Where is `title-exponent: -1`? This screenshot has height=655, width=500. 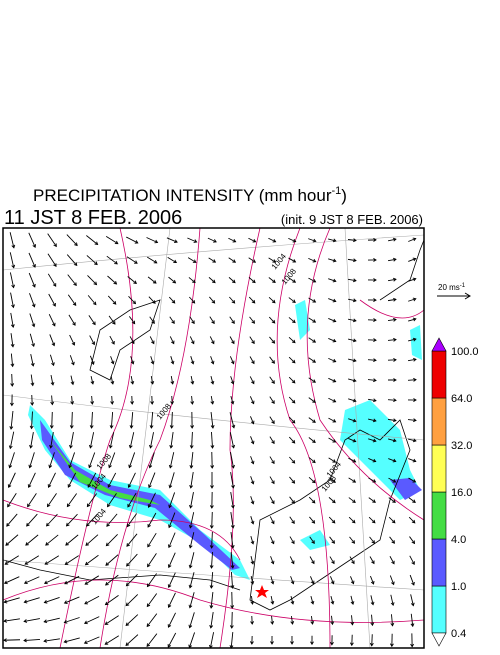 title-exponent: -1 is located at coordinates (336, 191).